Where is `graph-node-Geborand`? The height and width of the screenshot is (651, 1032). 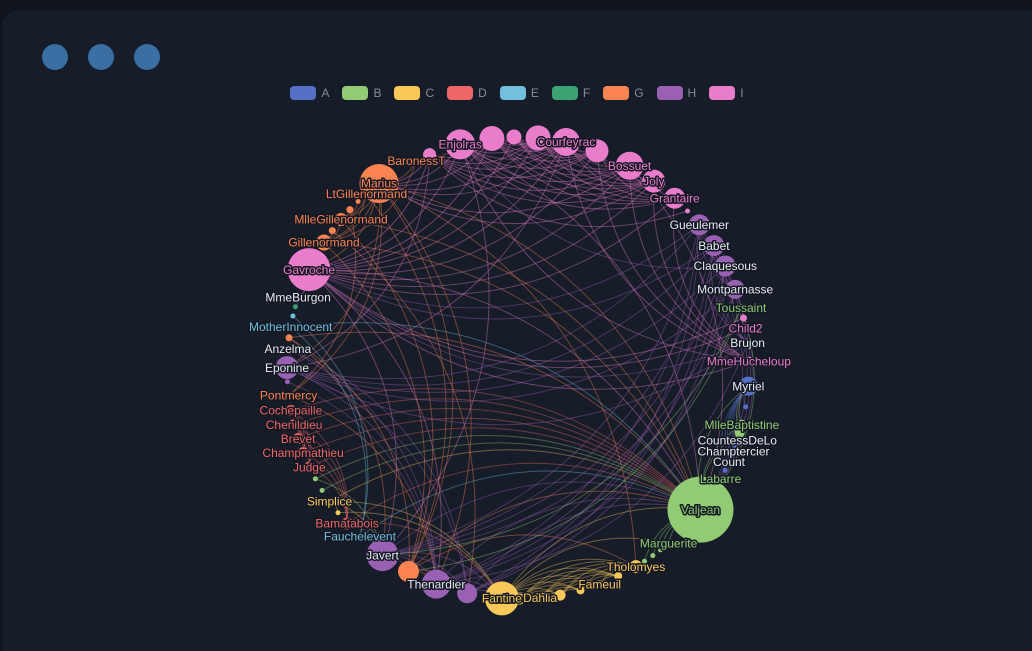 graph-node-Geborand is located at coordinates (735, 446).